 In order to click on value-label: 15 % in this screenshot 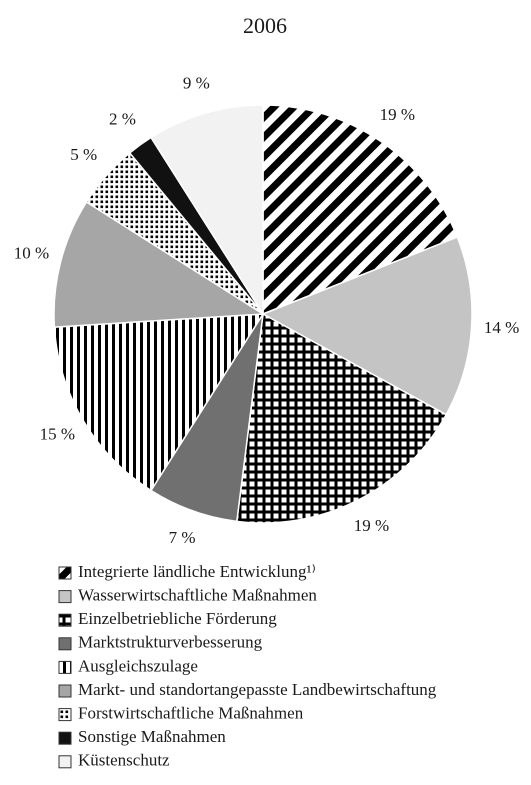, I will do `click(57, 434)`.